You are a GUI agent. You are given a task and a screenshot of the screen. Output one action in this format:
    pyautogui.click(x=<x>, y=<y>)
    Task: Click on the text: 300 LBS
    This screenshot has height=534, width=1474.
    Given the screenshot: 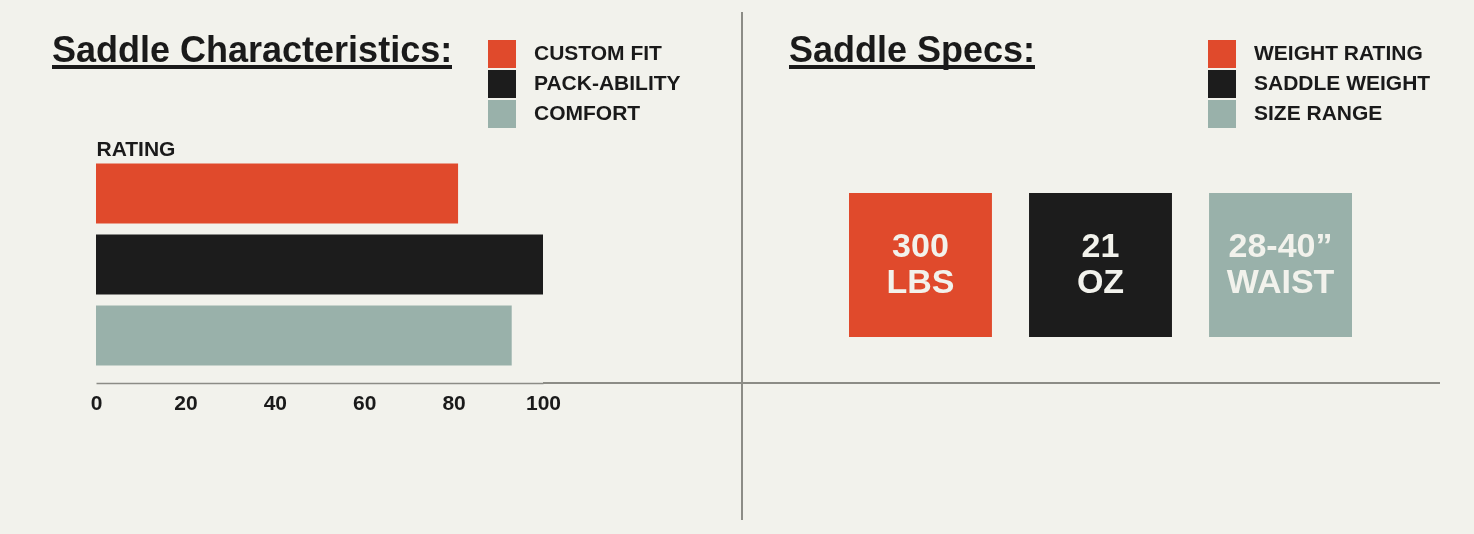 What is the action you would take?
    pyautogui.click(x=920, y=263)
    